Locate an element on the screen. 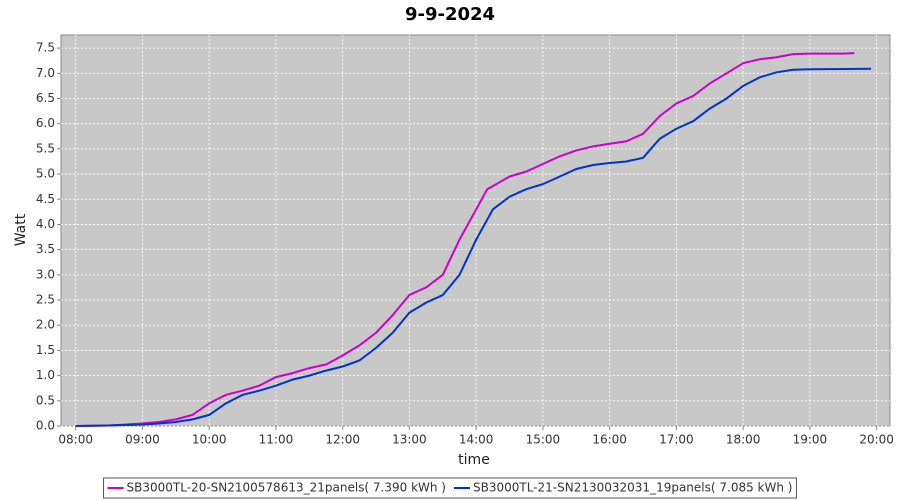 This screenshot has width=900, height=500. x-tick-label: 10:00 is located at coordinates (209, 440).